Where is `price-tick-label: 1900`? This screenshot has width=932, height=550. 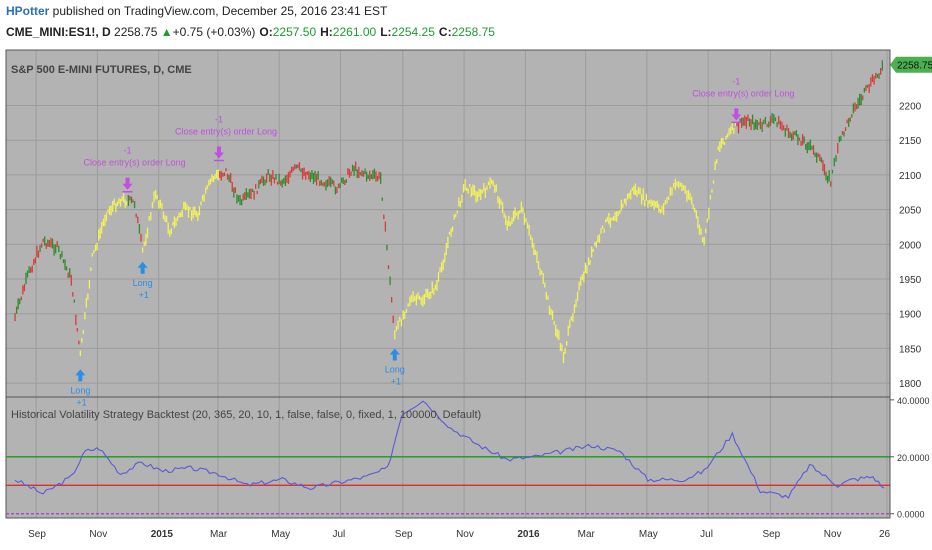 price-tick-label: 1900 is located at coordinates (910, 315).